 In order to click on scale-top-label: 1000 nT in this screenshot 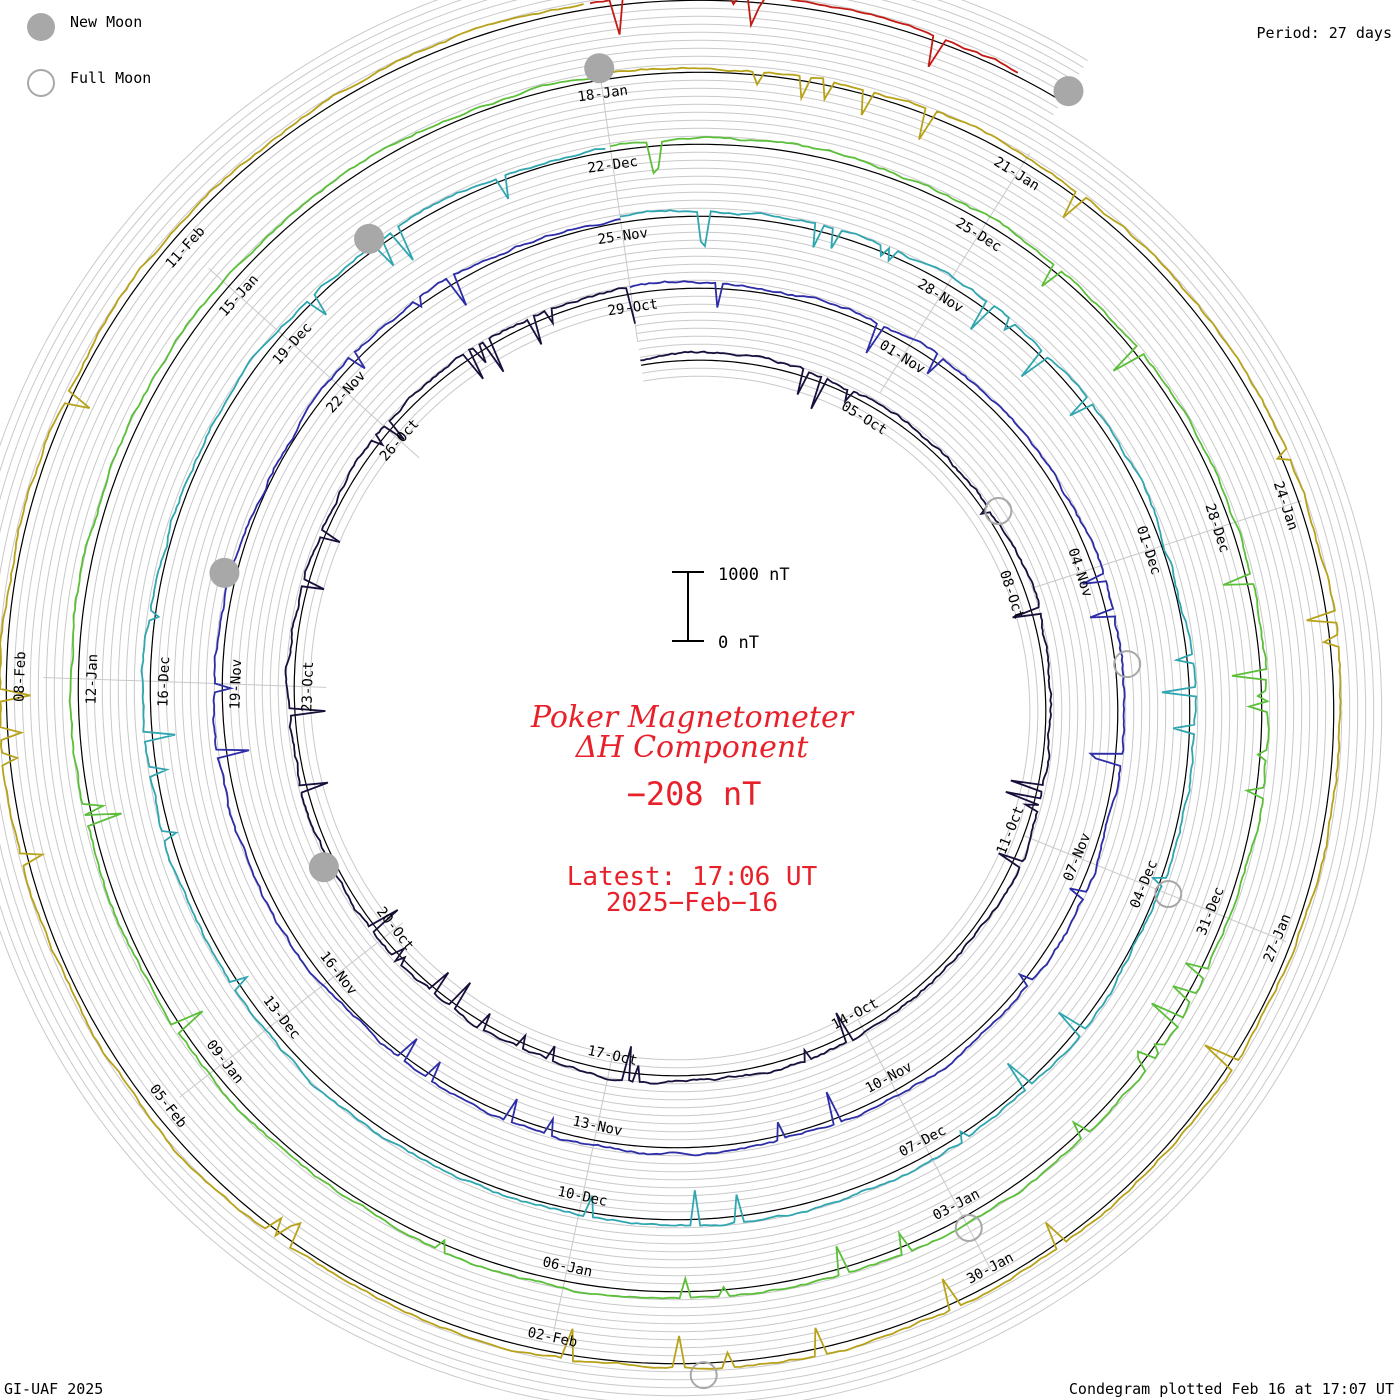, I will do `click(754, 575)`.